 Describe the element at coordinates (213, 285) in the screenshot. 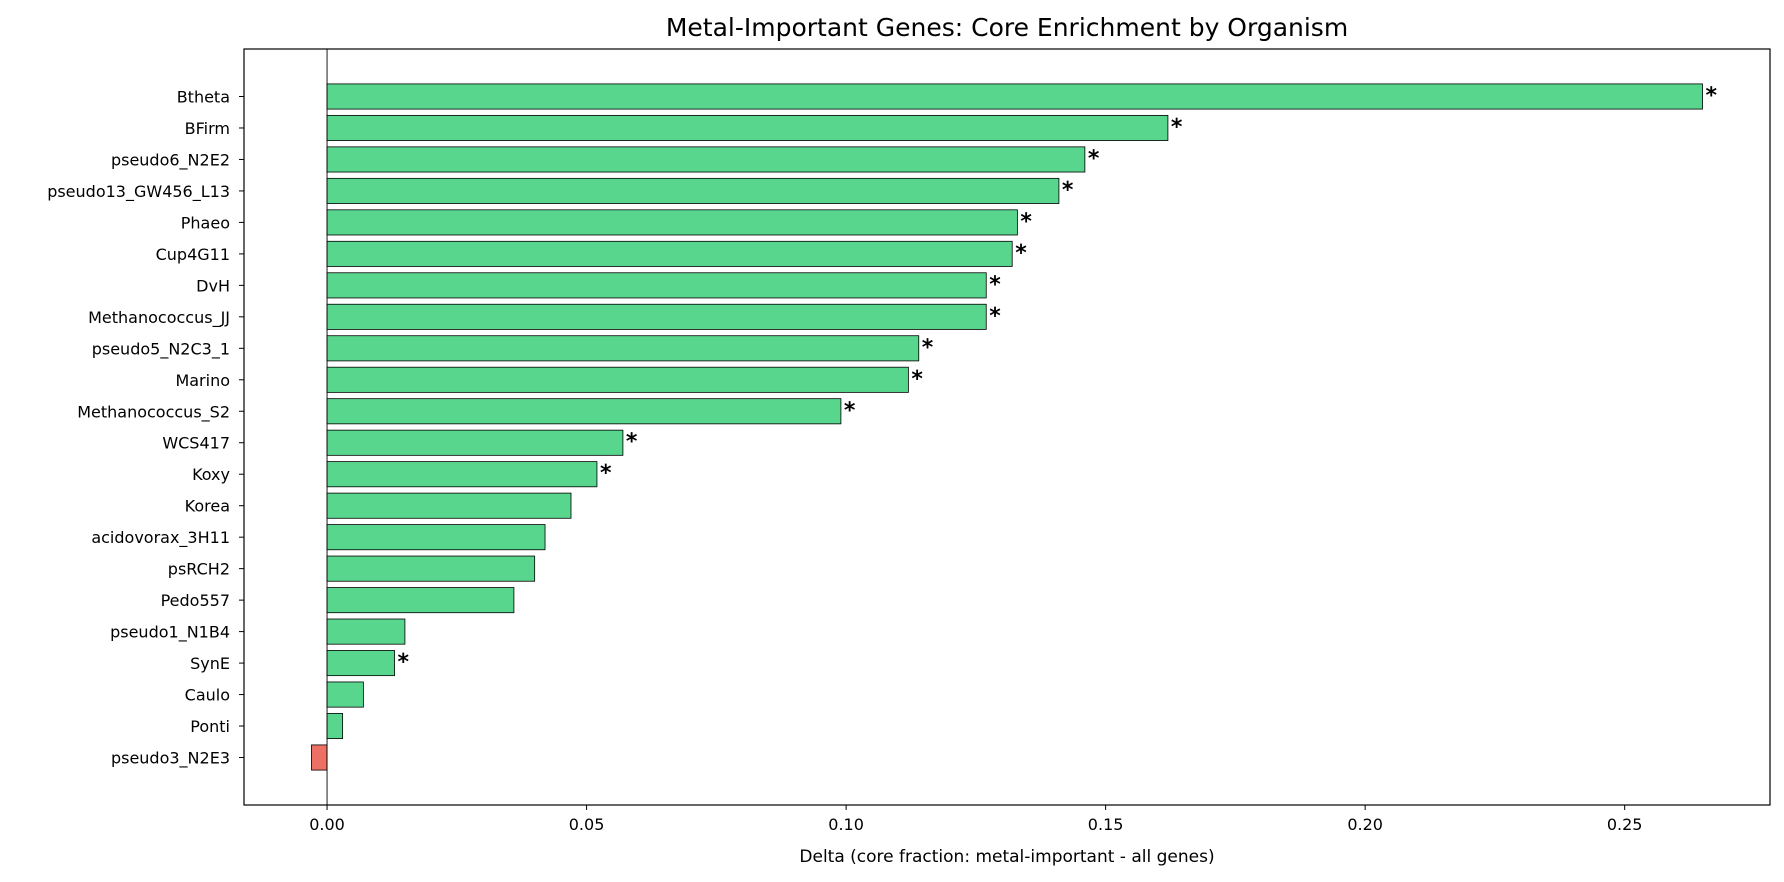

I see `y-tick-label: DvH` at that location.